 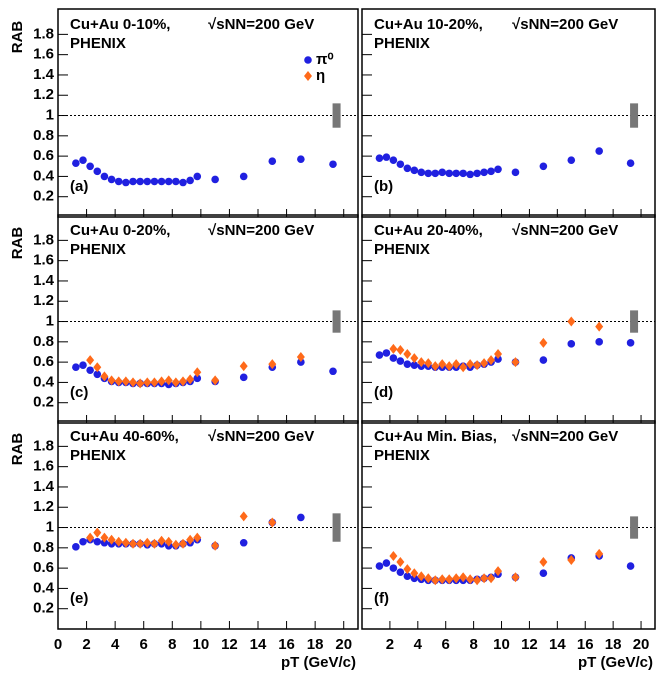 What do you see at coordinates (44, 381) in the screenshot?
I see `y-tick-label: 0.4` at bounding box center [44, 381].